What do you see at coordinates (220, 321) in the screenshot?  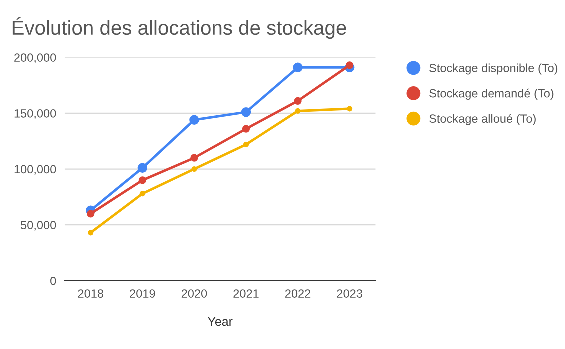 I see `x-axis-title: Year` at bounding box center [220, 321].